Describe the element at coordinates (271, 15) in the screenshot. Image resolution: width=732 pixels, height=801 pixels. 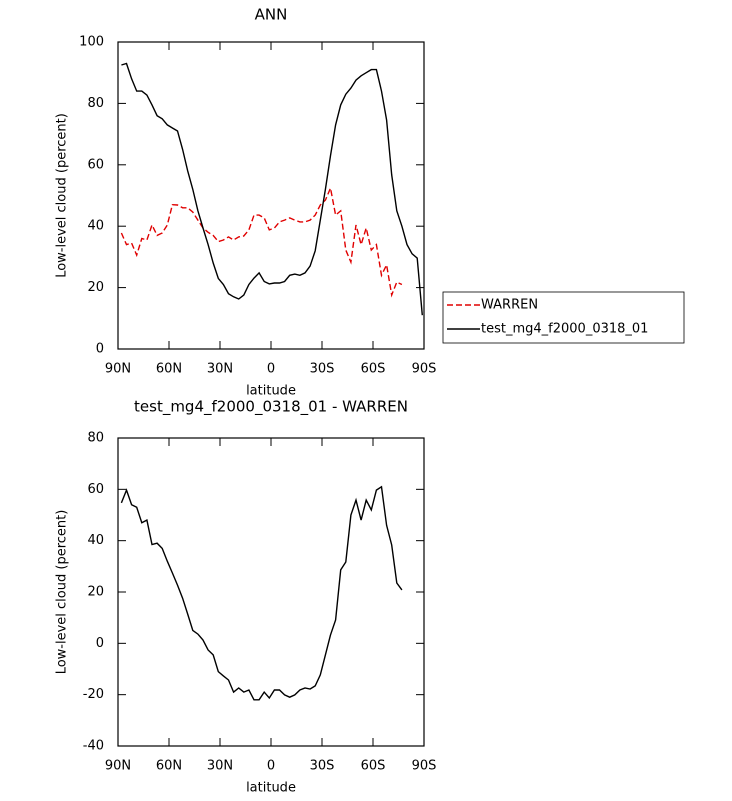
I see `chart-title: ANN` at that location.